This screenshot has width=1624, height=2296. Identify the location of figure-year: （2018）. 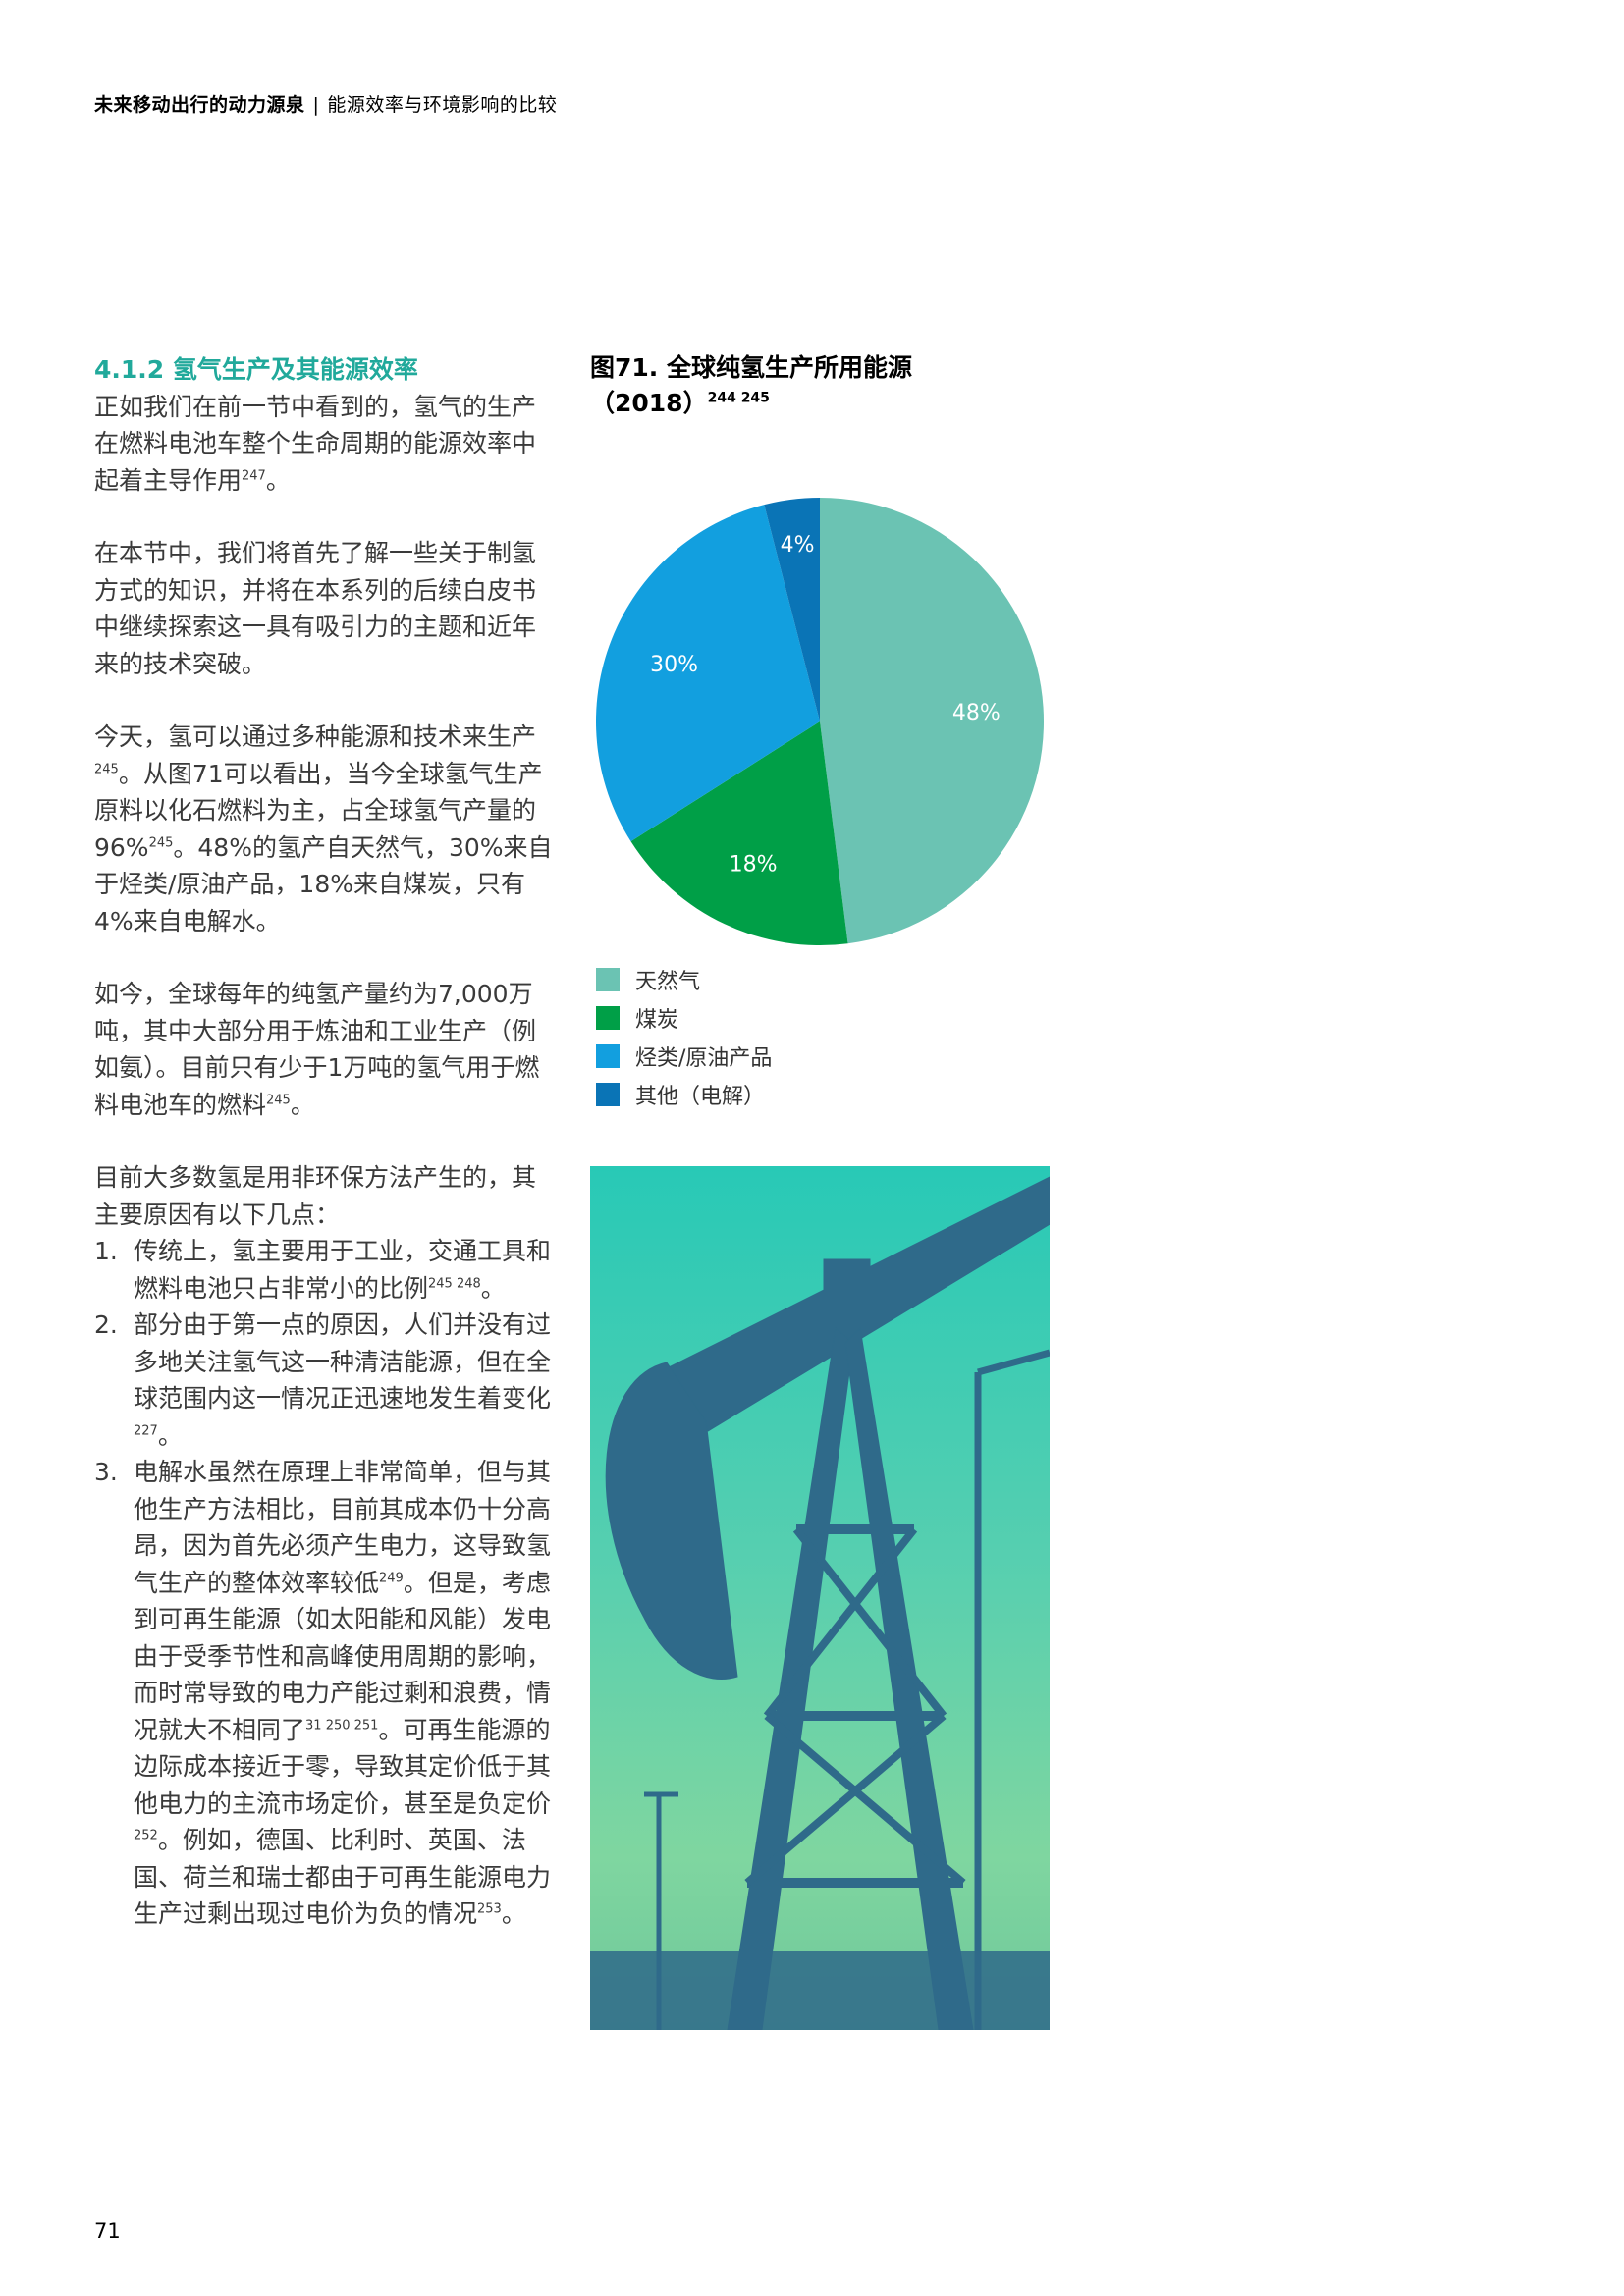
(649, 403).